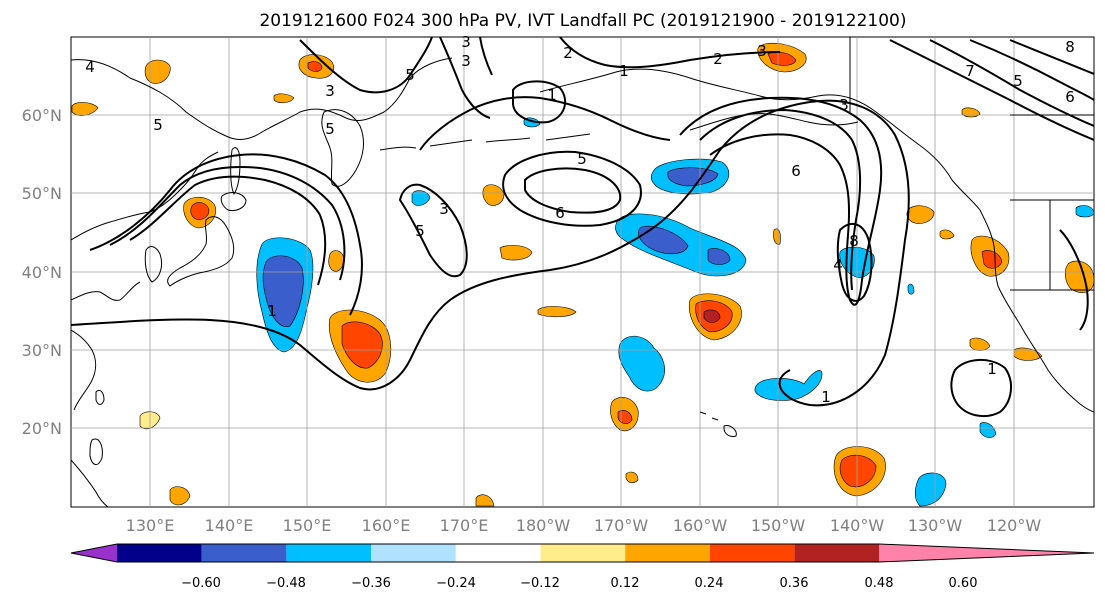  What do you see at coordinates (150, 525) in the screenshot?
I see `lon-label: 130°E` at bounding box center [150, 525].